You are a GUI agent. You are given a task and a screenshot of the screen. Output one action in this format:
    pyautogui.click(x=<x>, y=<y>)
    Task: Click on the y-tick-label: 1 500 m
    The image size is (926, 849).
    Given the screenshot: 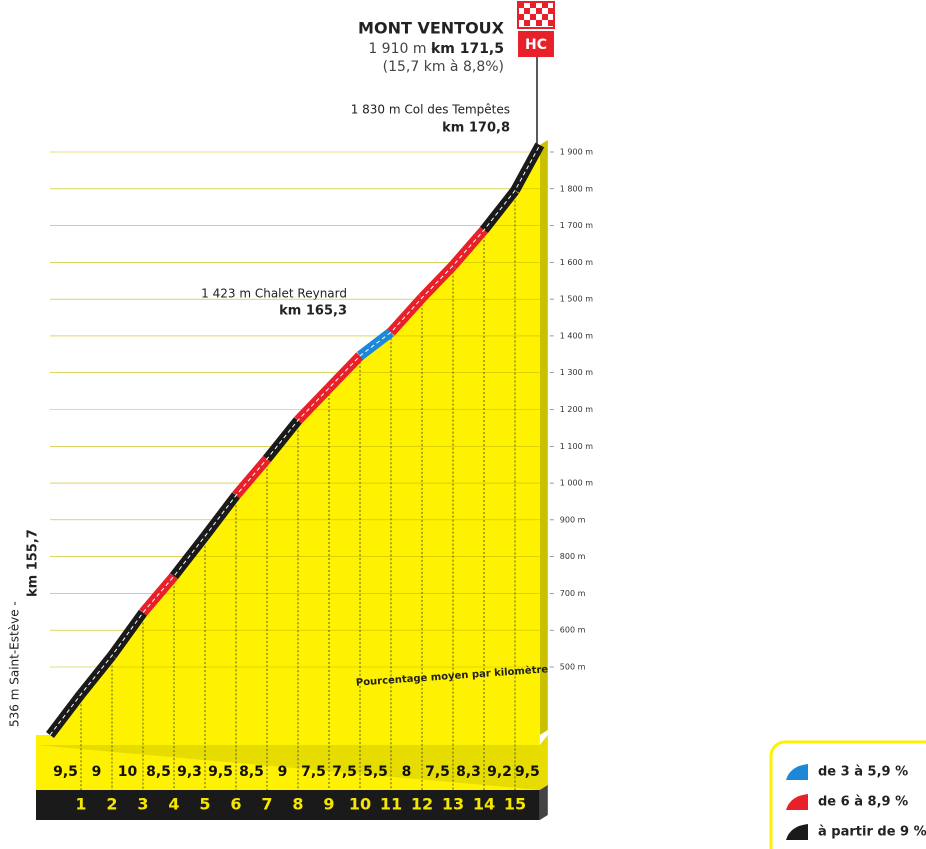 What is the action you would take?
    pyautogui.click(x=576, y=299)
    